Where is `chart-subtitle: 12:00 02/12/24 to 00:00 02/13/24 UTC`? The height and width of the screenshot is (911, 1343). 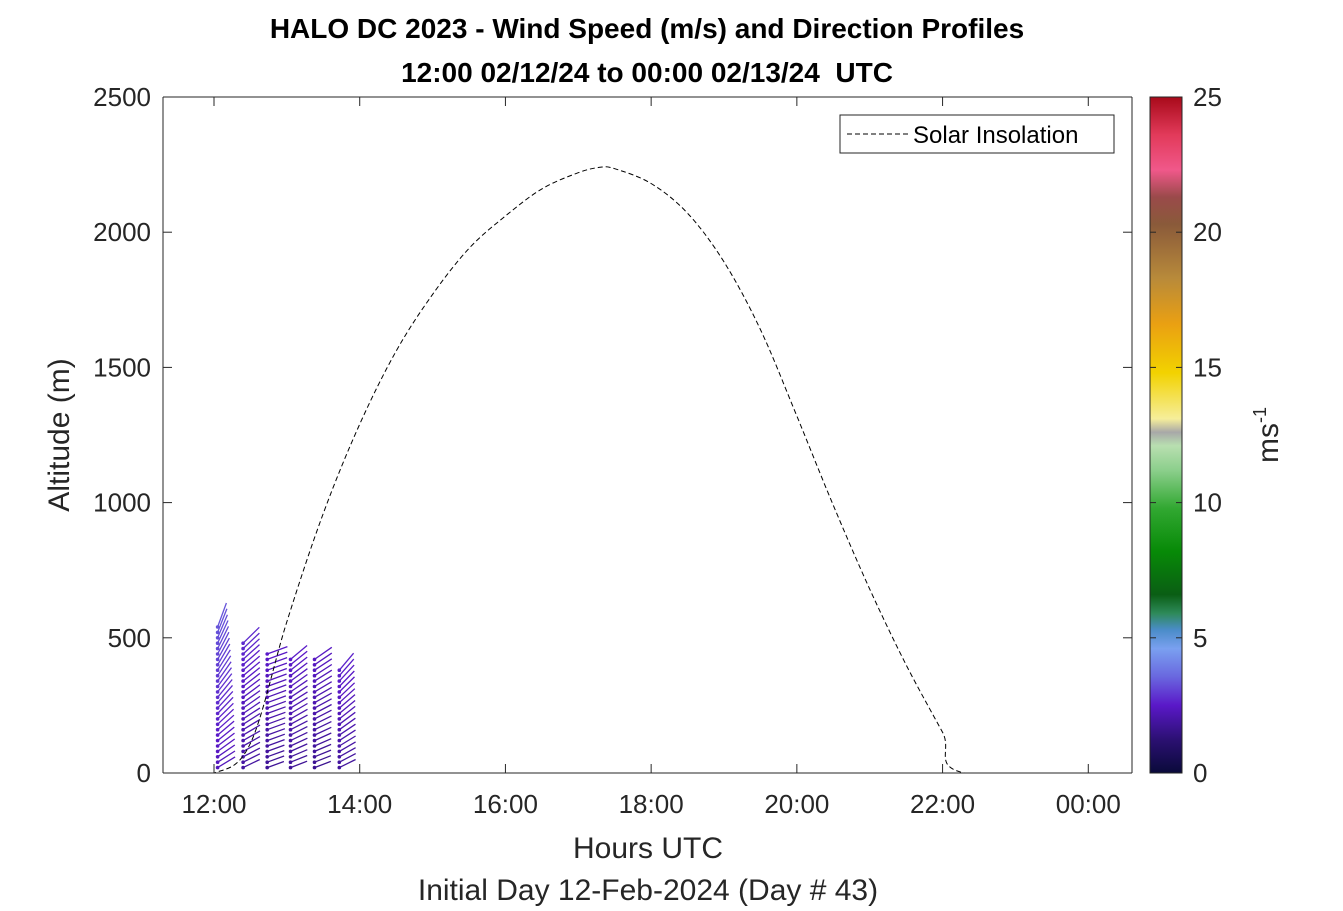 chart-subtitle: 12:00 02/12/24 to 00:00 02/13/24 UTC is located at coordinates (647, 72).